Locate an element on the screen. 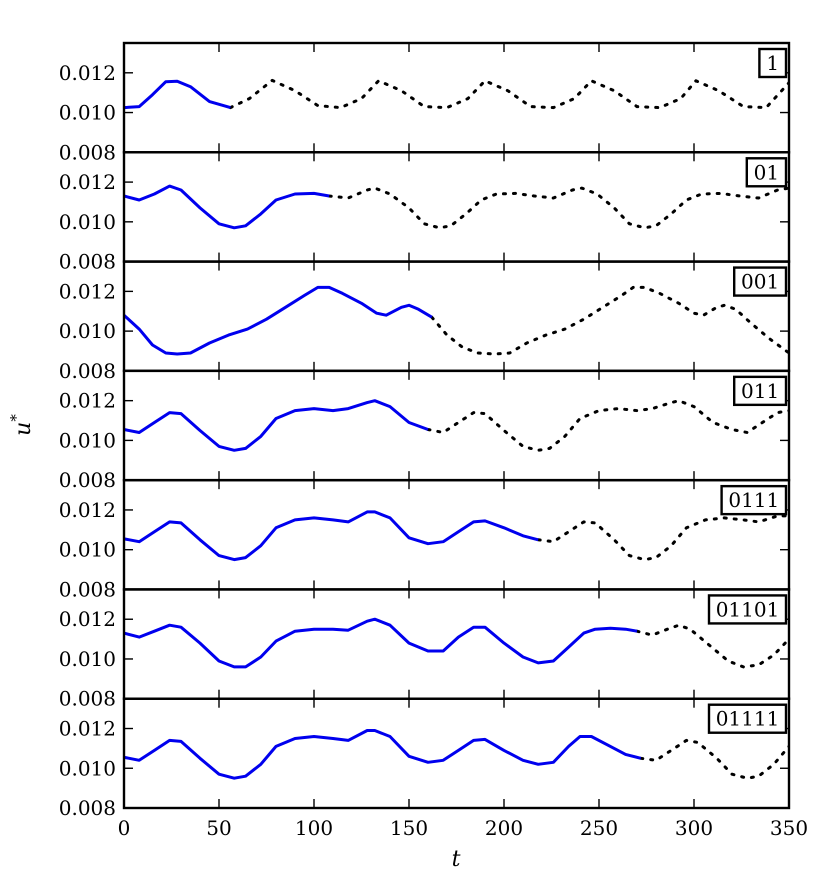  panel-tag: 01 is located at coordinates (766, 172).